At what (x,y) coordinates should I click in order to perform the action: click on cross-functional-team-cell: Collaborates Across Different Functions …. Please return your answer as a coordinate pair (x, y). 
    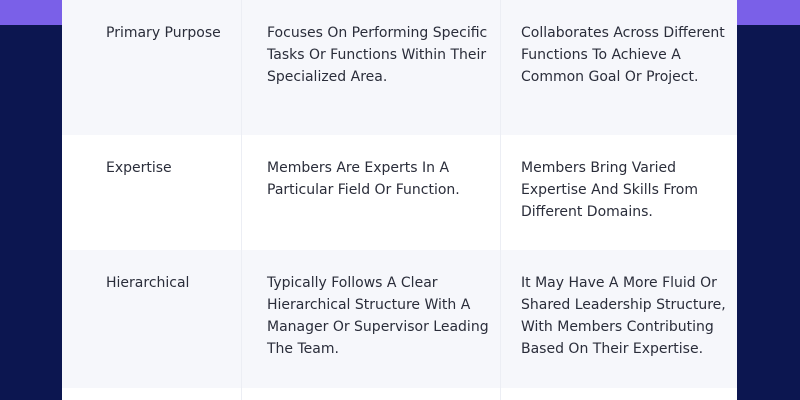
    Looking at the image, I should click on (623, 55).